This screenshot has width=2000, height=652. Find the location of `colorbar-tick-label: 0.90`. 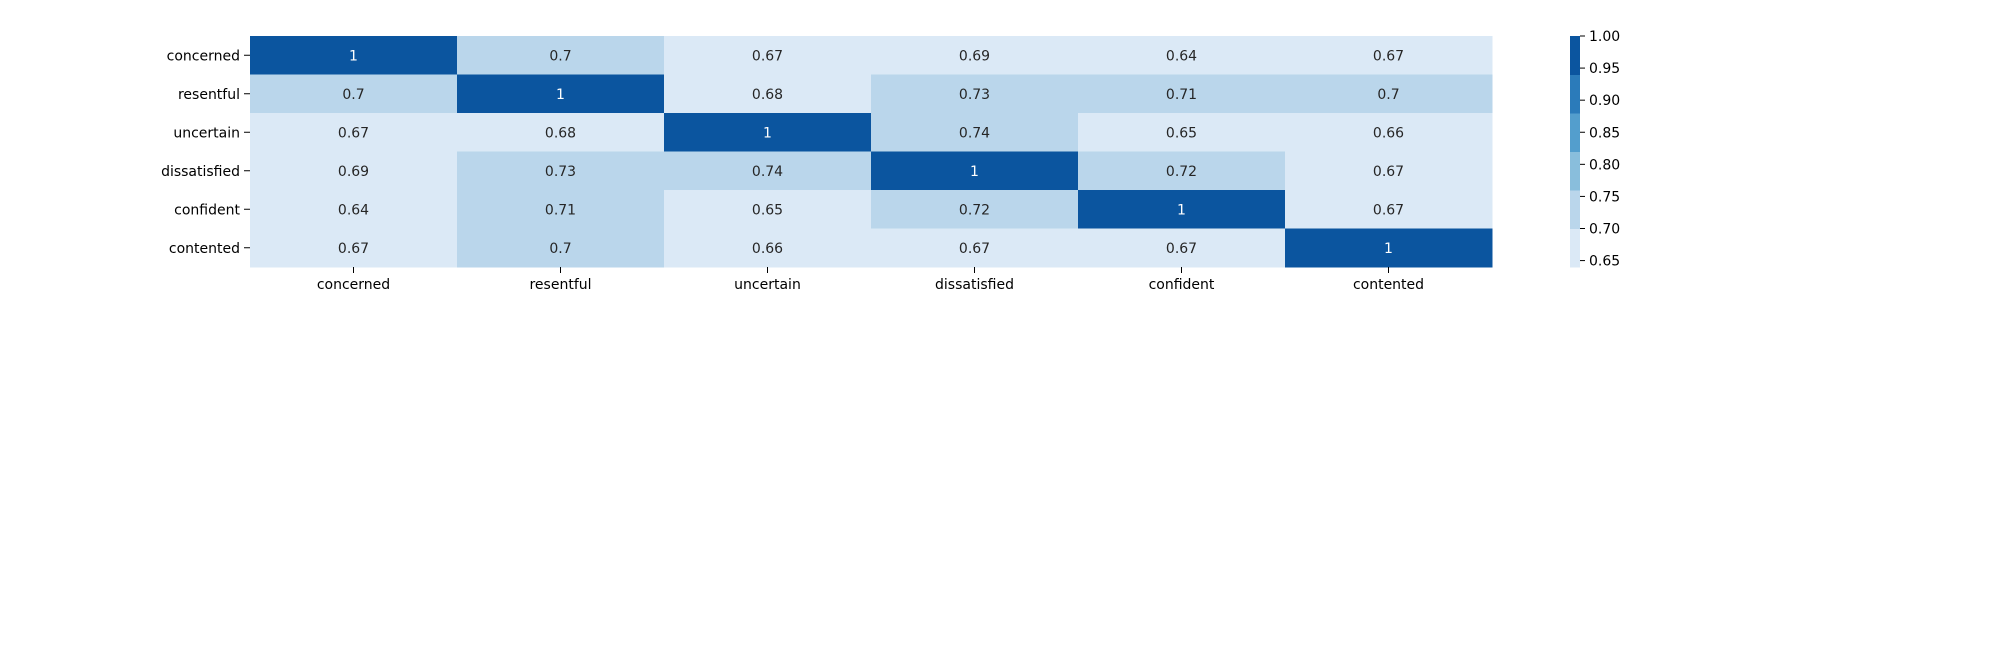

colorbar-tick-label: 0.90 is located at coordinates (1604, 101).